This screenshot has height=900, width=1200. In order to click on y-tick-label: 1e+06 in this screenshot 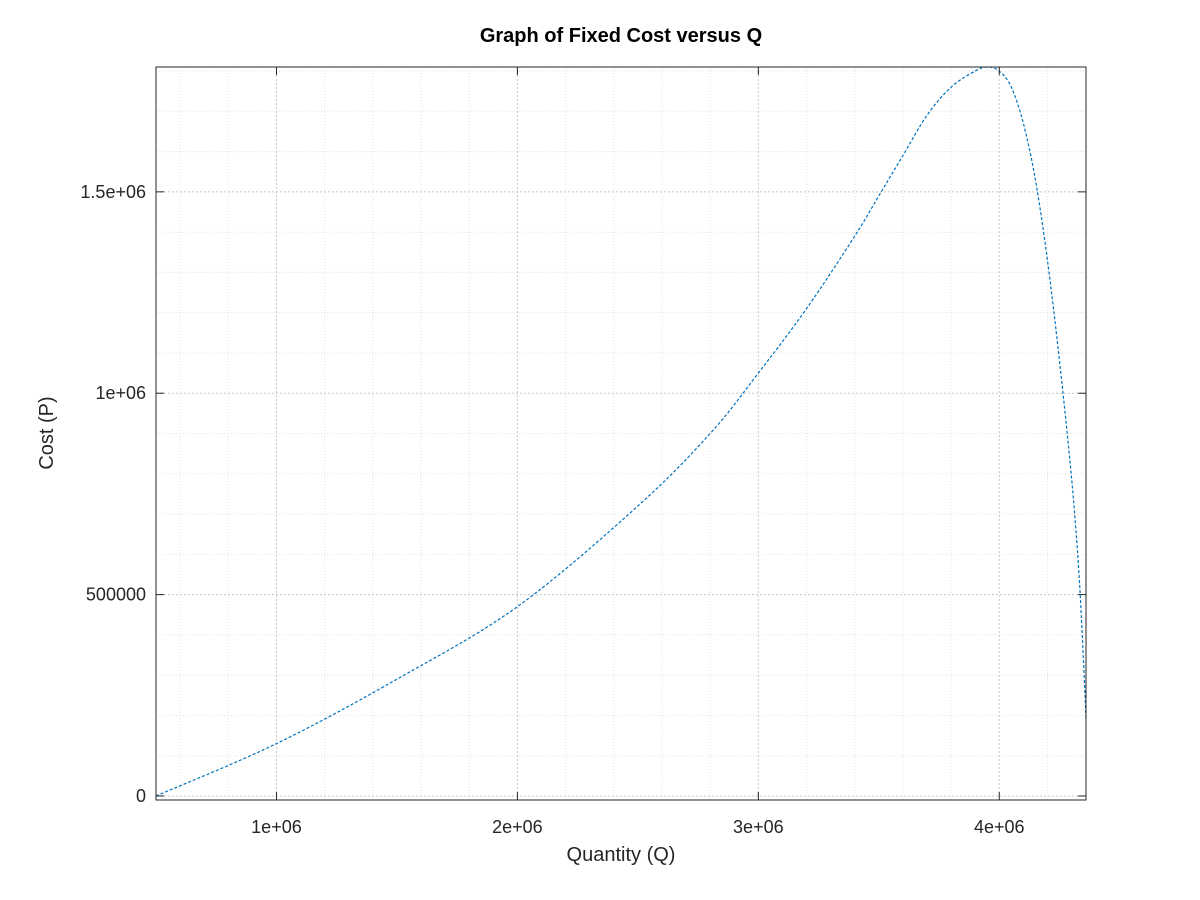, I will do `click(120, 393)`.